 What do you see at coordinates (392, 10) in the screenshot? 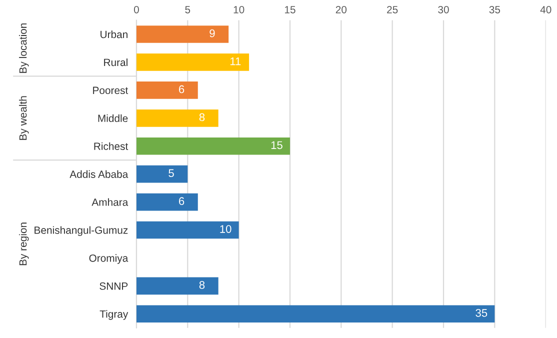
I see `x-tick-label: 25` at bounding box center [392, 10].